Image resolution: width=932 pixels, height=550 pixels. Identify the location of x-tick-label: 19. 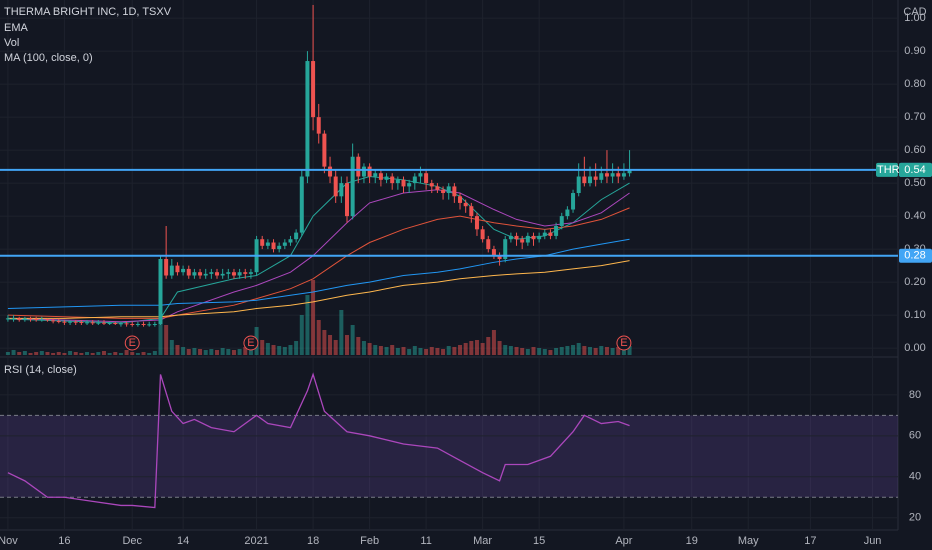
(692, 541).